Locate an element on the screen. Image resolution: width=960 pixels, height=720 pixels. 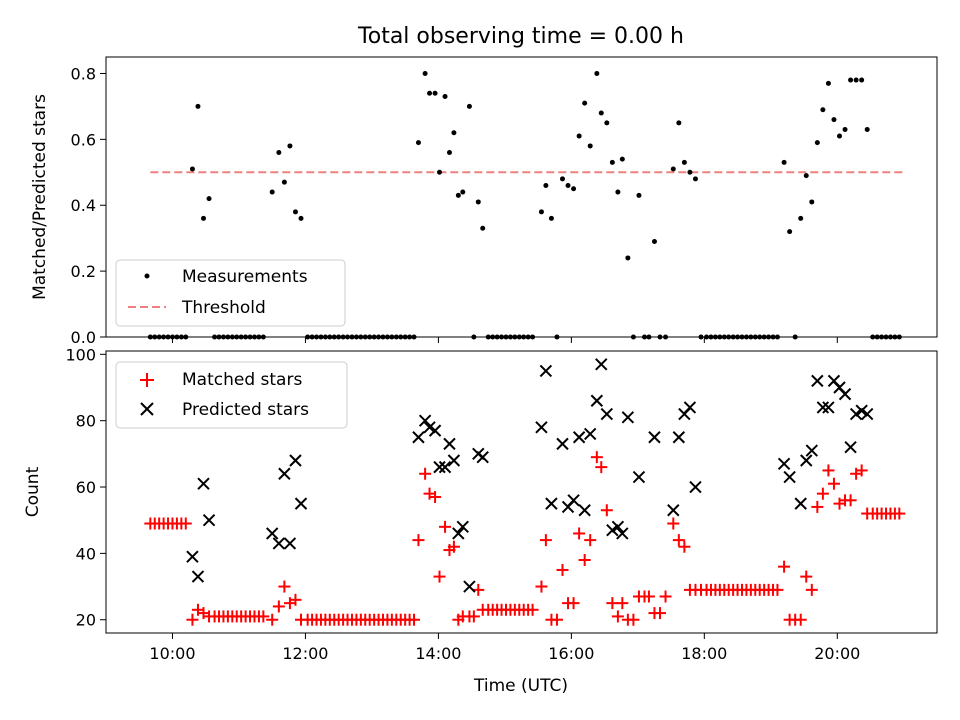
legend-predicted-label: Predicted stars is located at coordinates (245, 410).